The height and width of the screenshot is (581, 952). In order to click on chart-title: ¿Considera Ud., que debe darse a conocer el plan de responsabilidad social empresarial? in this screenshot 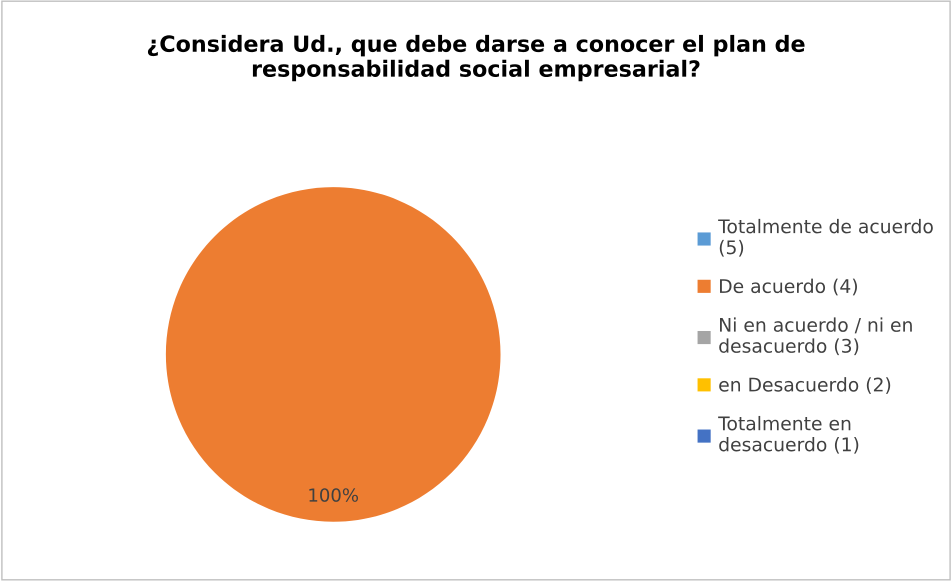, I will do `click(476, 58)`.